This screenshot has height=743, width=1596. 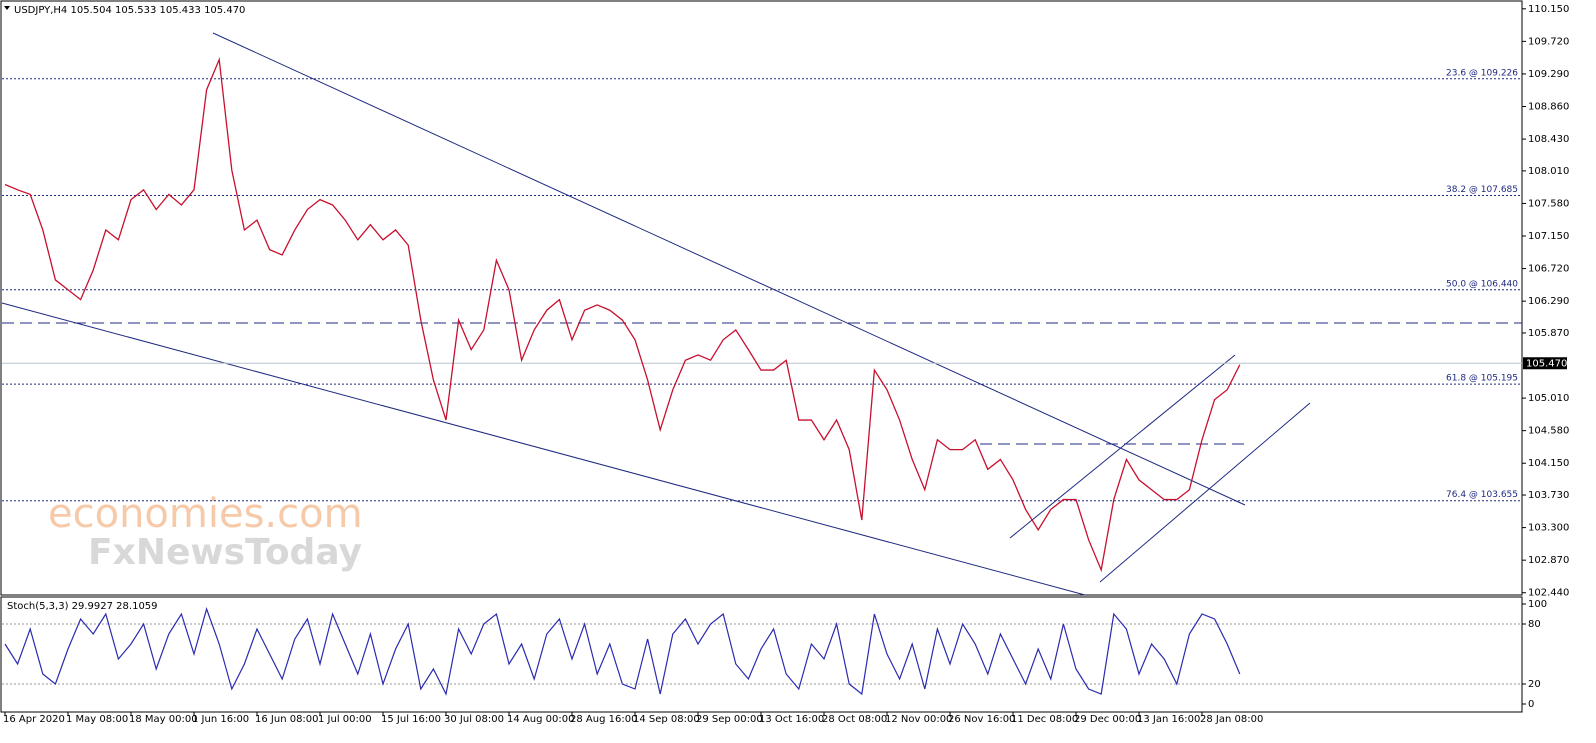 What do you see at coordinates (1482, 190) in the screenshot?
I see `fib-label: 38.2 @ 107.685` at bounding box center [1482, 190].